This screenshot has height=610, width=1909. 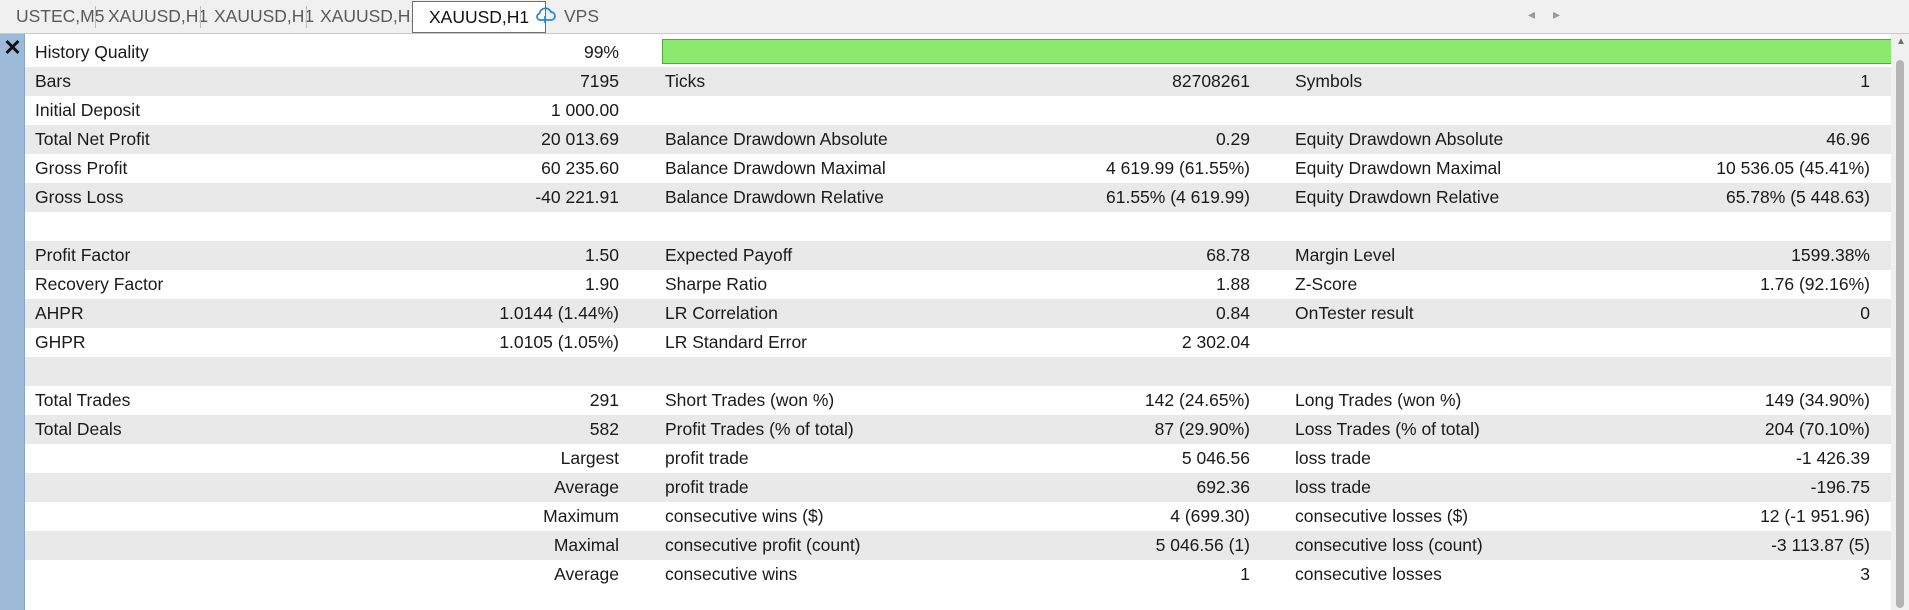 I want to click on metric-label-2: Balance Drawdown Maximal, so click(x=775, y=168).